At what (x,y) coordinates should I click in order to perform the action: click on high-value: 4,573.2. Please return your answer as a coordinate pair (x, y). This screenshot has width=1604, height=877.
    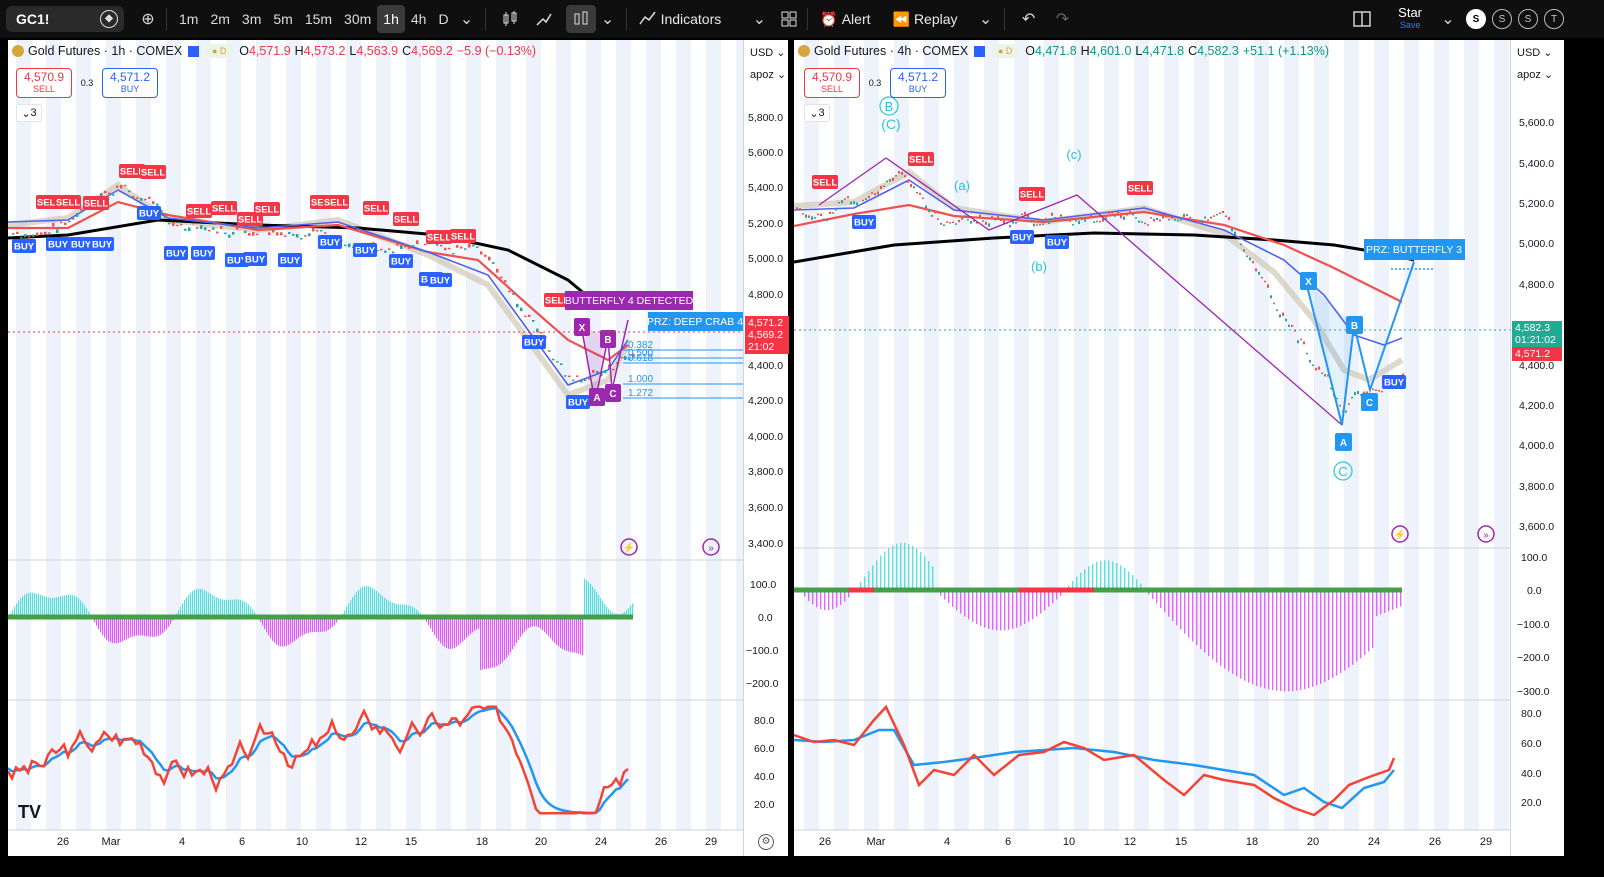
    Looking at the image, I should click on (324, 51).